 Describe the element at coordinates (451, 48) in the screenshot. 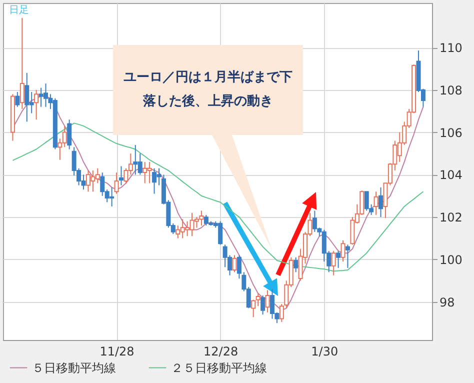

I see `y-tick-label: 110` at that location.